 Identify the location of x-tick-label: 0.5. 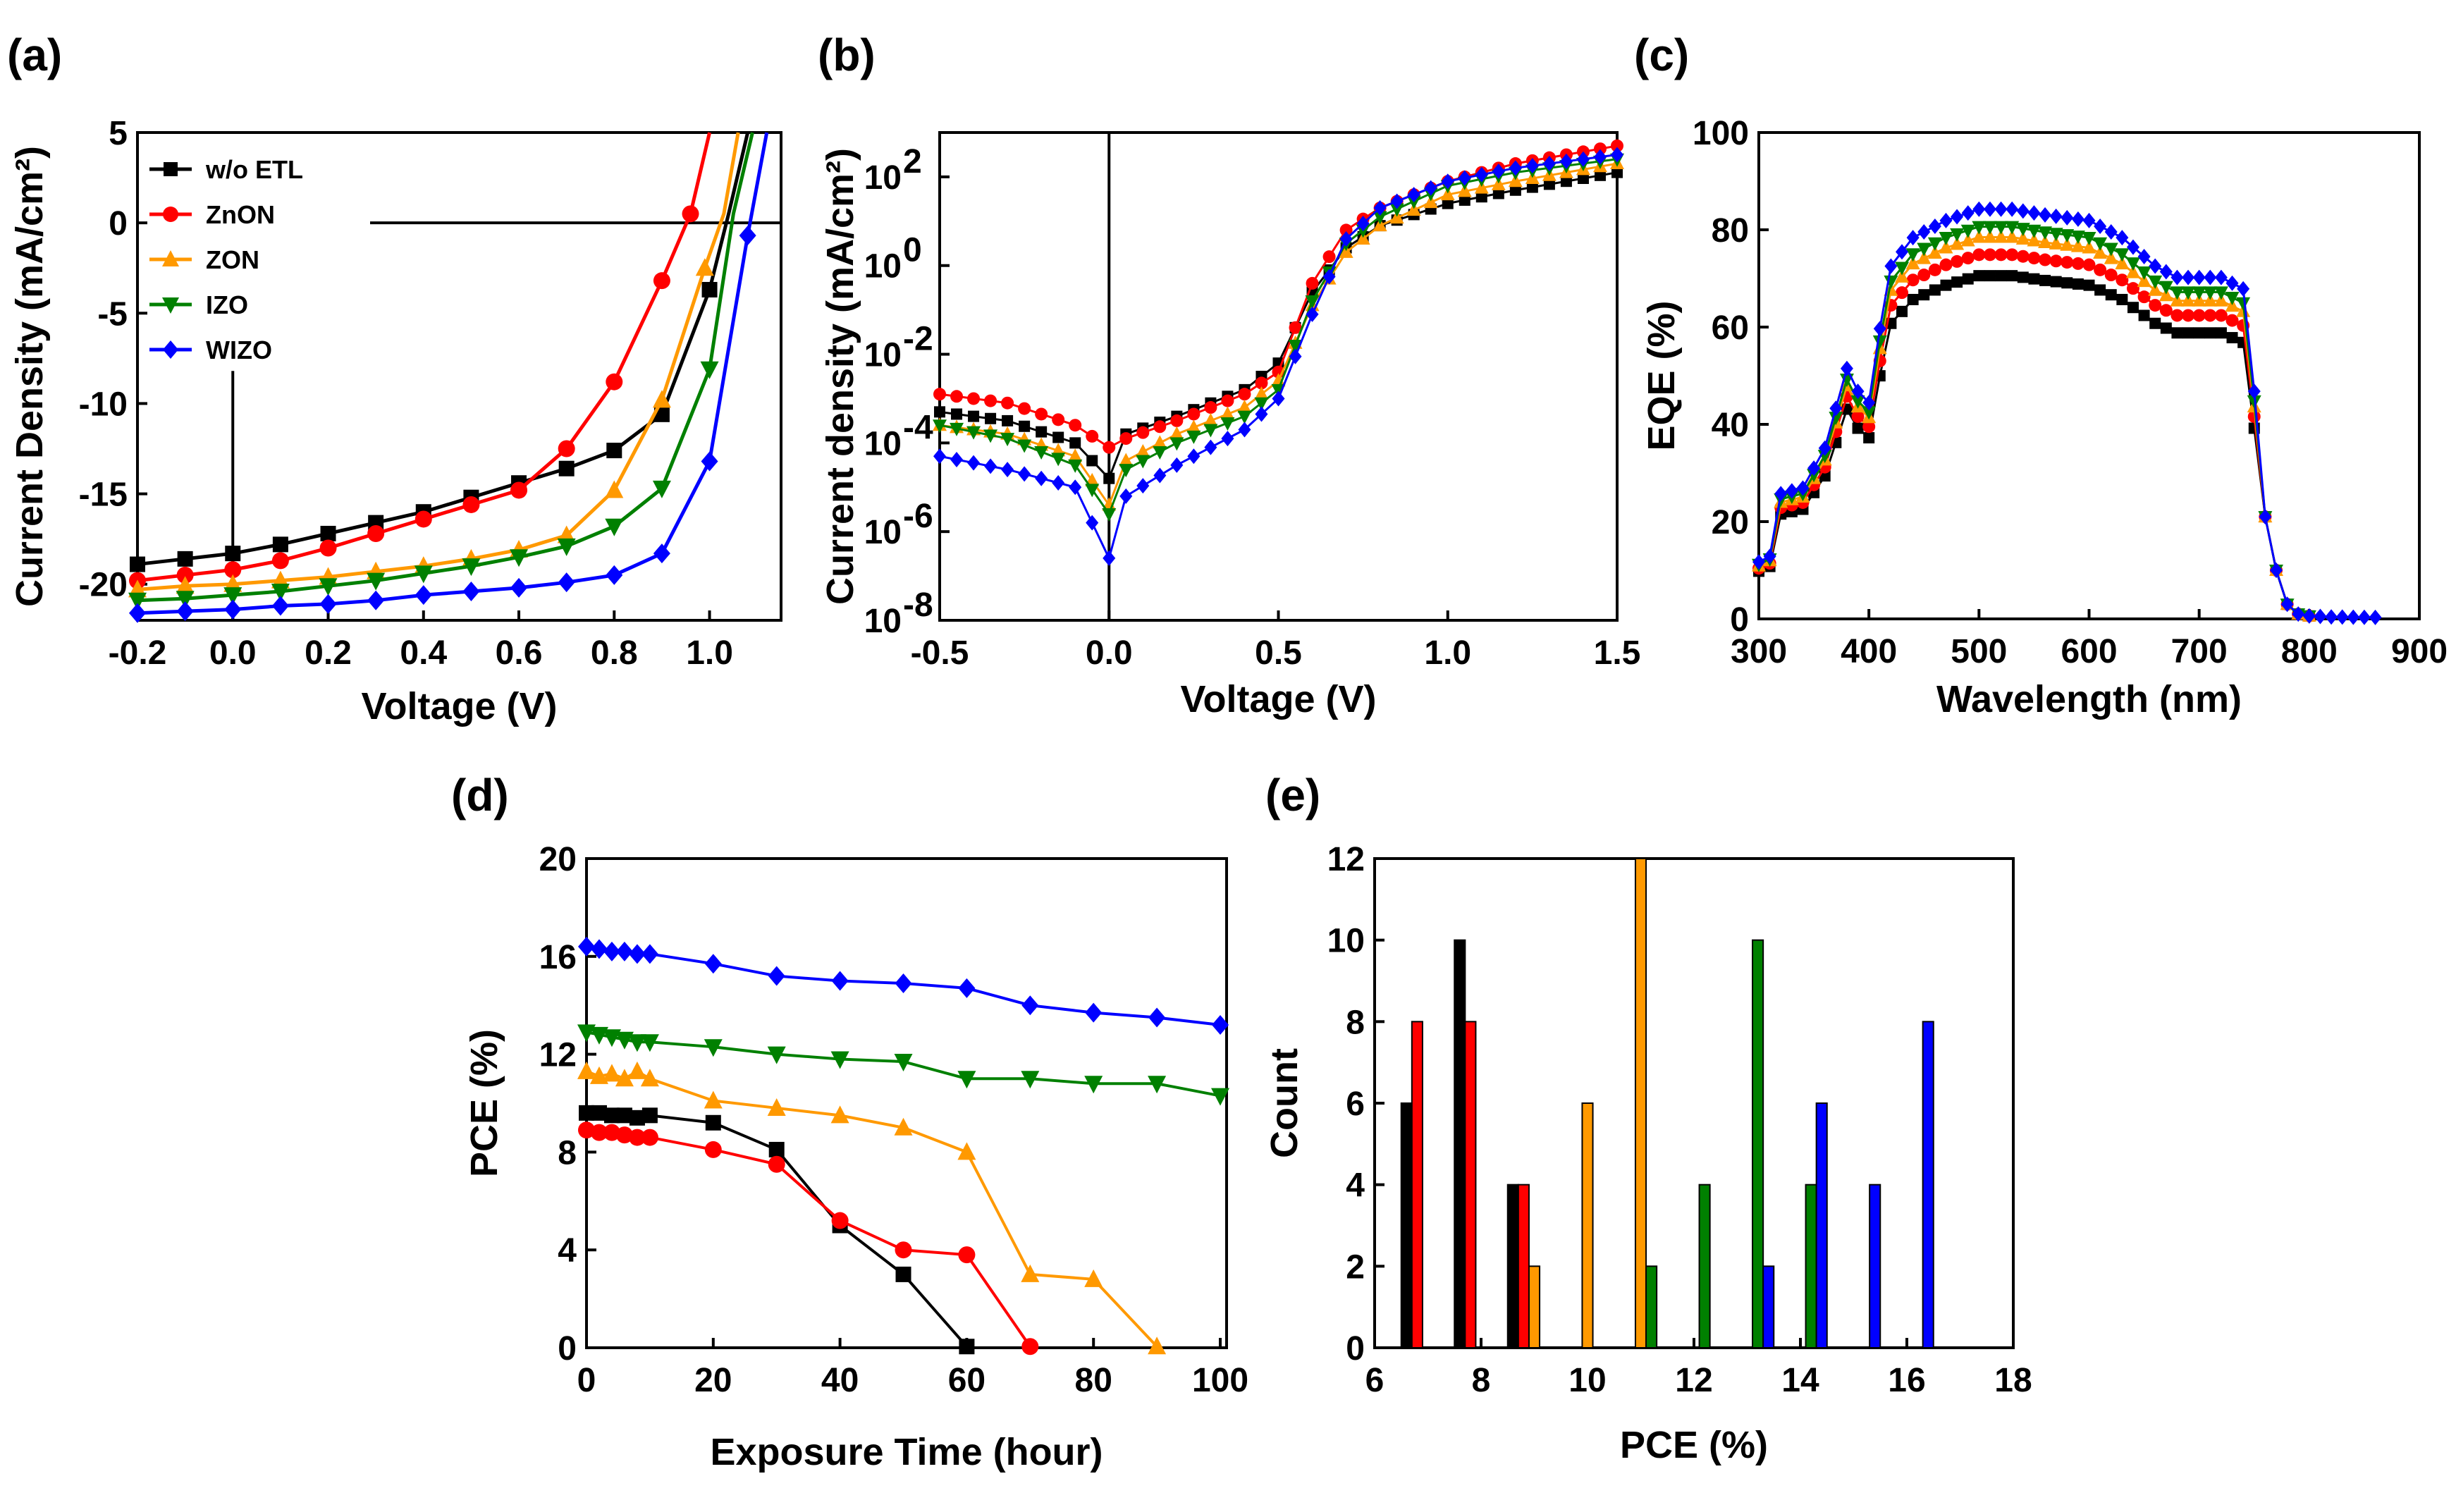
(1278, 653).